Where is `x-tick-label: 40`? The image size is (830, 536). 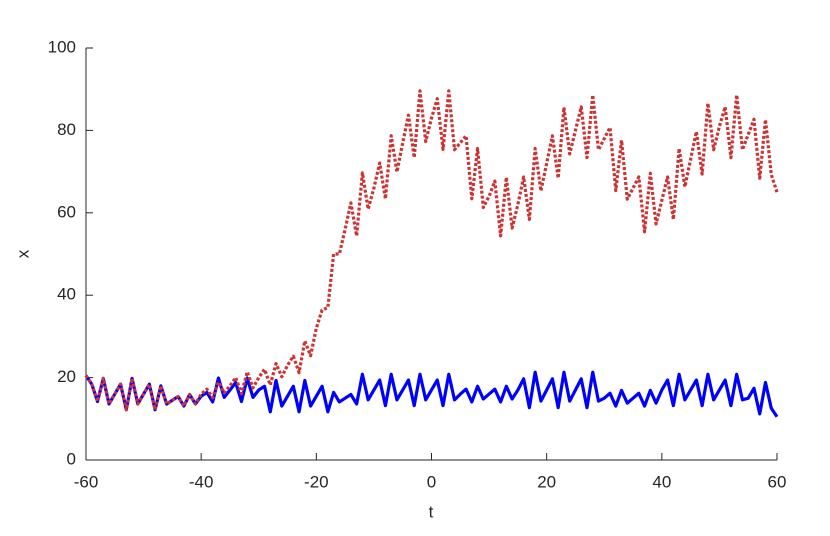 x-tick-label: 40 is located at coordinates (661, 481).